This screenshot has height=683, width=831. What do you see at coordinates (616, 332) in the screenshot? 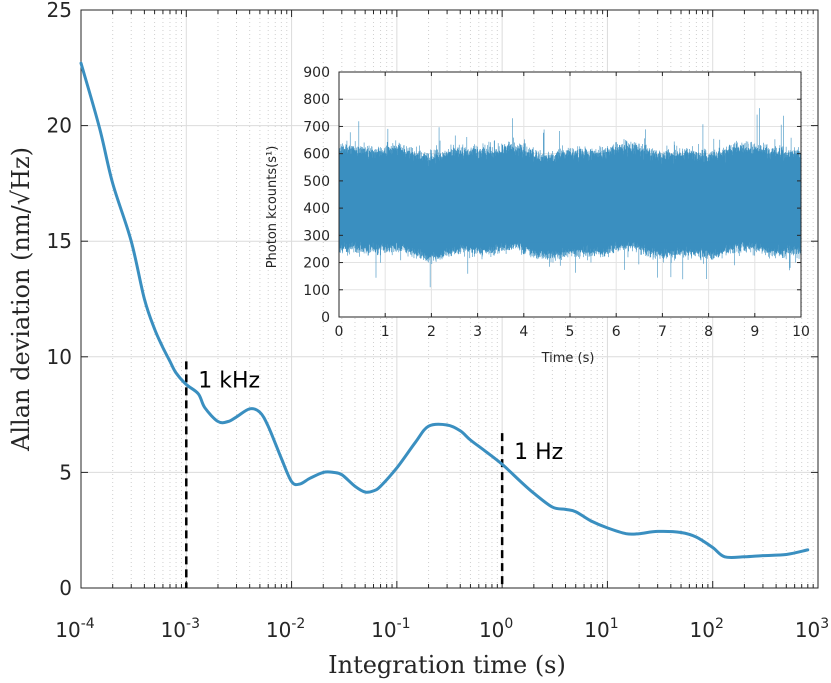
I see `inset-x-tick-label: 6` at bounding box center [616, 332].